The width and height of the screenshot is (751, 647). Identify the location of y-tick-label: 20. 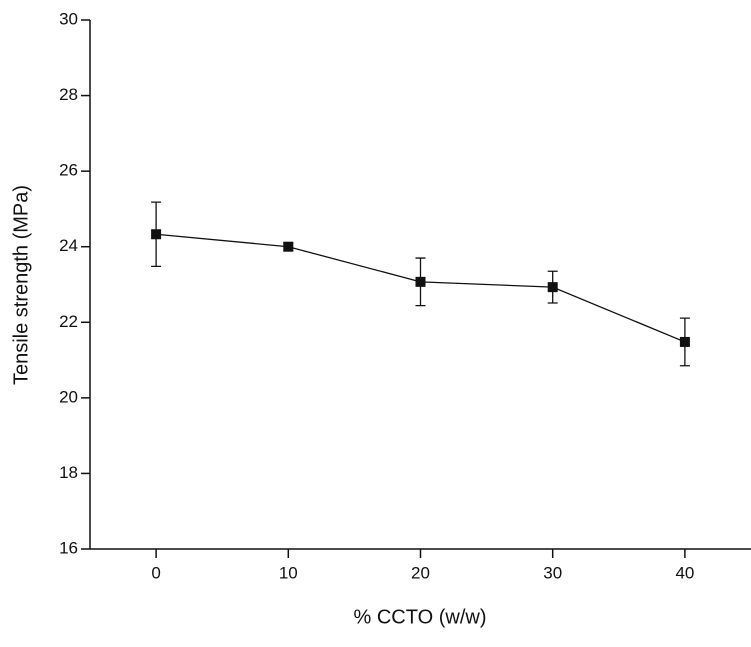
(68, 396).